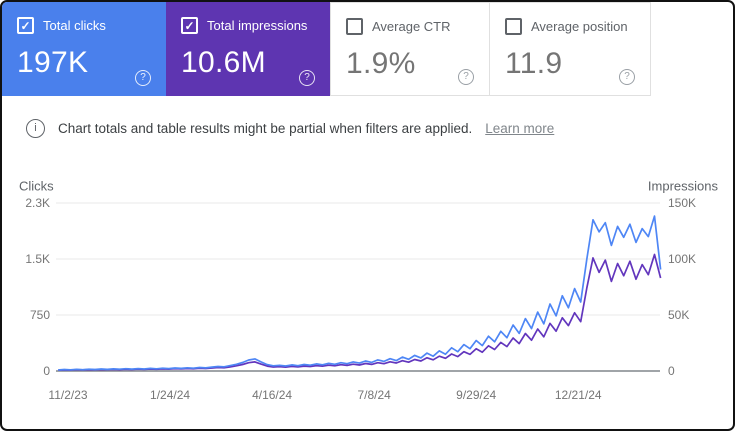  I want to click on average-ctr-value: 1.9%, so click(381, 63).